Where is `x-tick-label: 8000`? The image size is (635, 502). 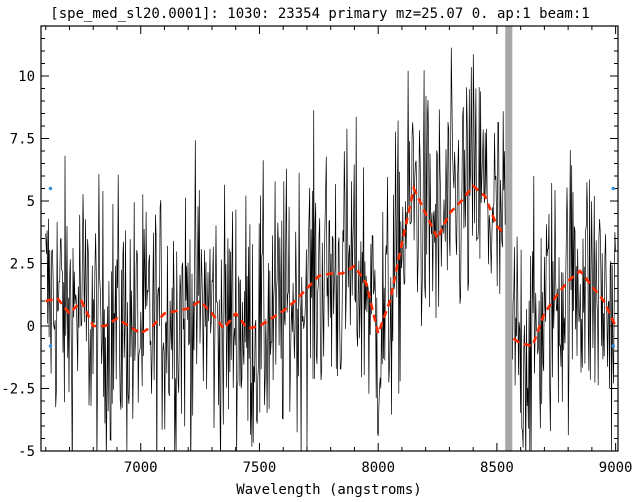
x-tick-label: 8000 is located at coordinates (378, 468).